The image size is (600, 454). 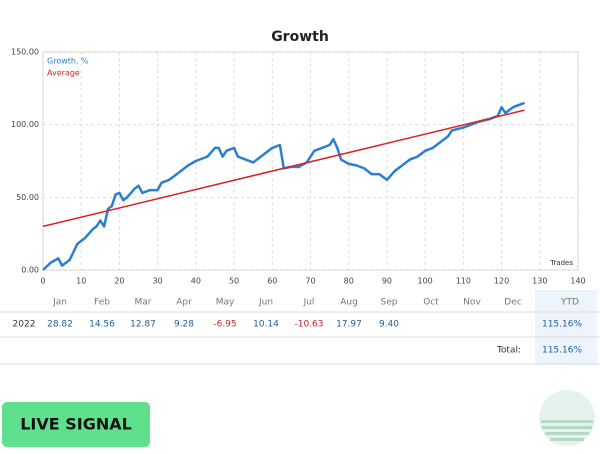 I want to click on button-bg, so click(x=76, y=424).